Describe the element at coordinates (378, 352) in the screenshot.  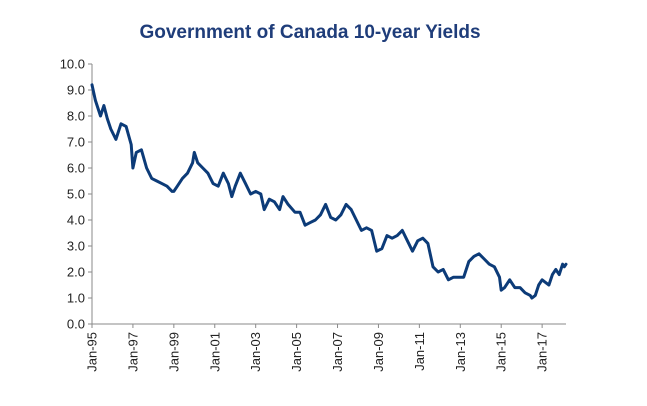
I see `x-tick-label: Jan-09` at that location.